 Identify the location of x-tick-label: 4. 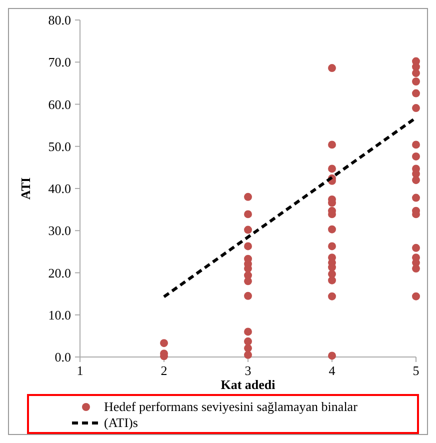
(332, 370).